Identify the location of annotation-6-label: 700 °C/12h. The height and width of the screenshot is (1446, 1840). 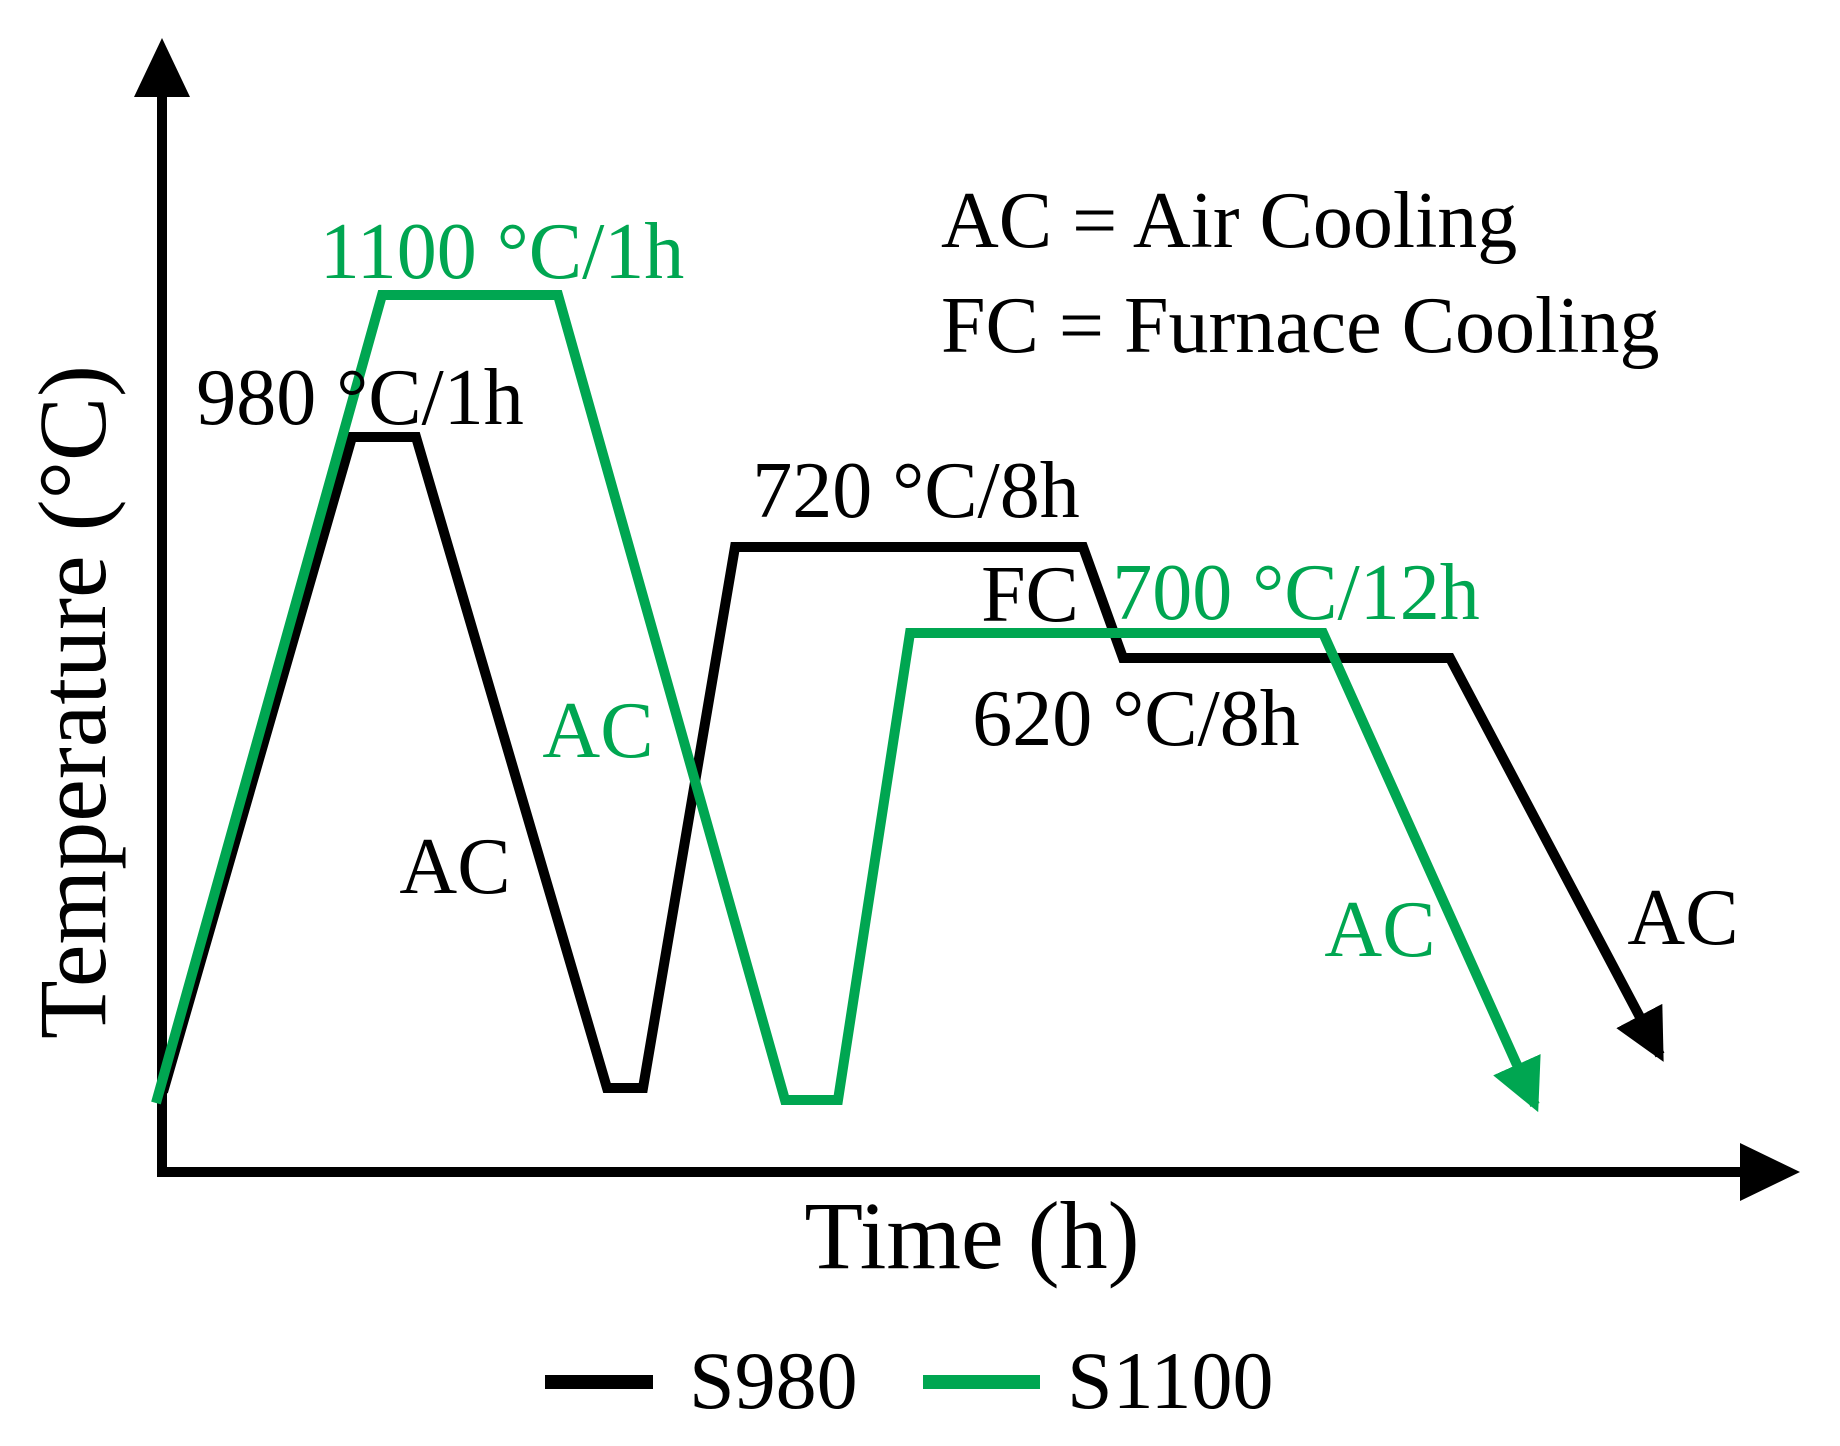
(1296, 593).